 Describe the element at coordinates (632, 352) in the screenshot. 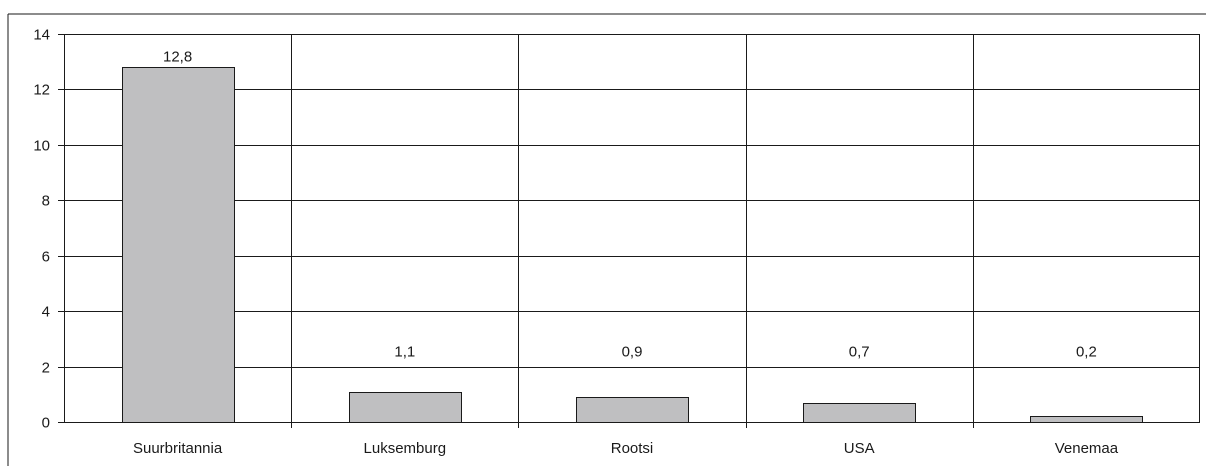

I see `data-label: 0,9` at that location.